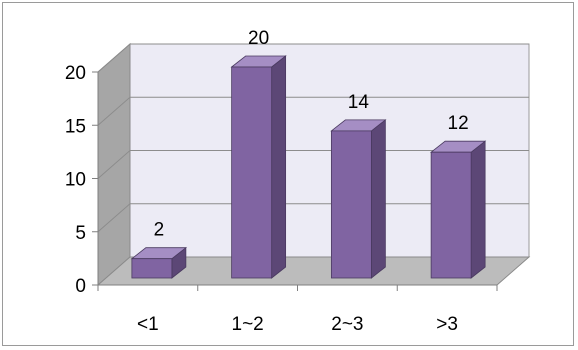 This screenshot has height=350, width=578. Describe the element at coordinates (80, 233) in the screenshot. I see `y-tick-label: 5` at that location.